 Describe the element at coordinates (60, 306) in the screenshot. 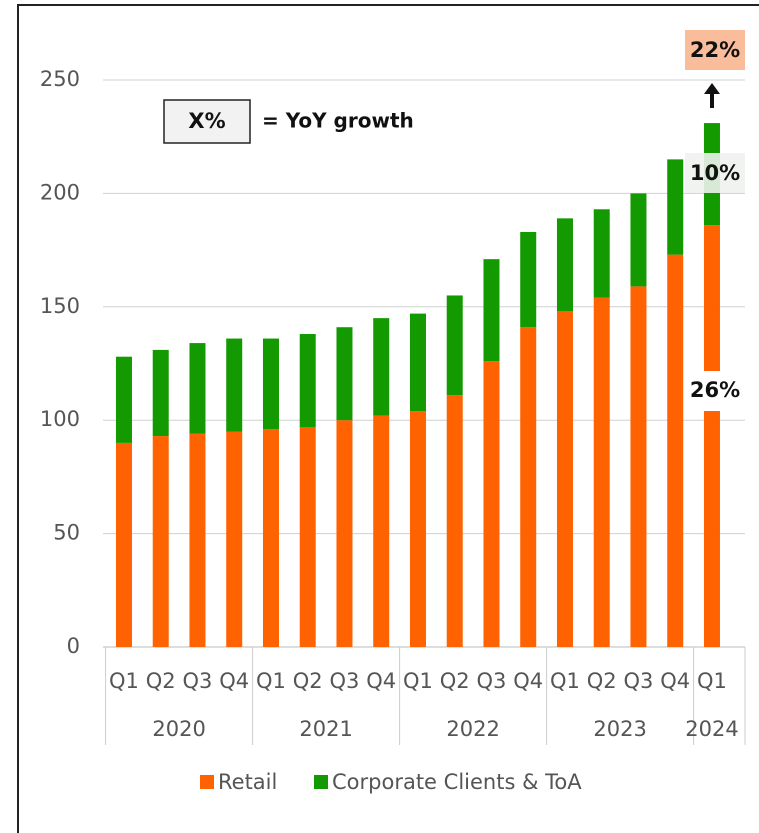

I see `y-tick-label: 150` at that location.